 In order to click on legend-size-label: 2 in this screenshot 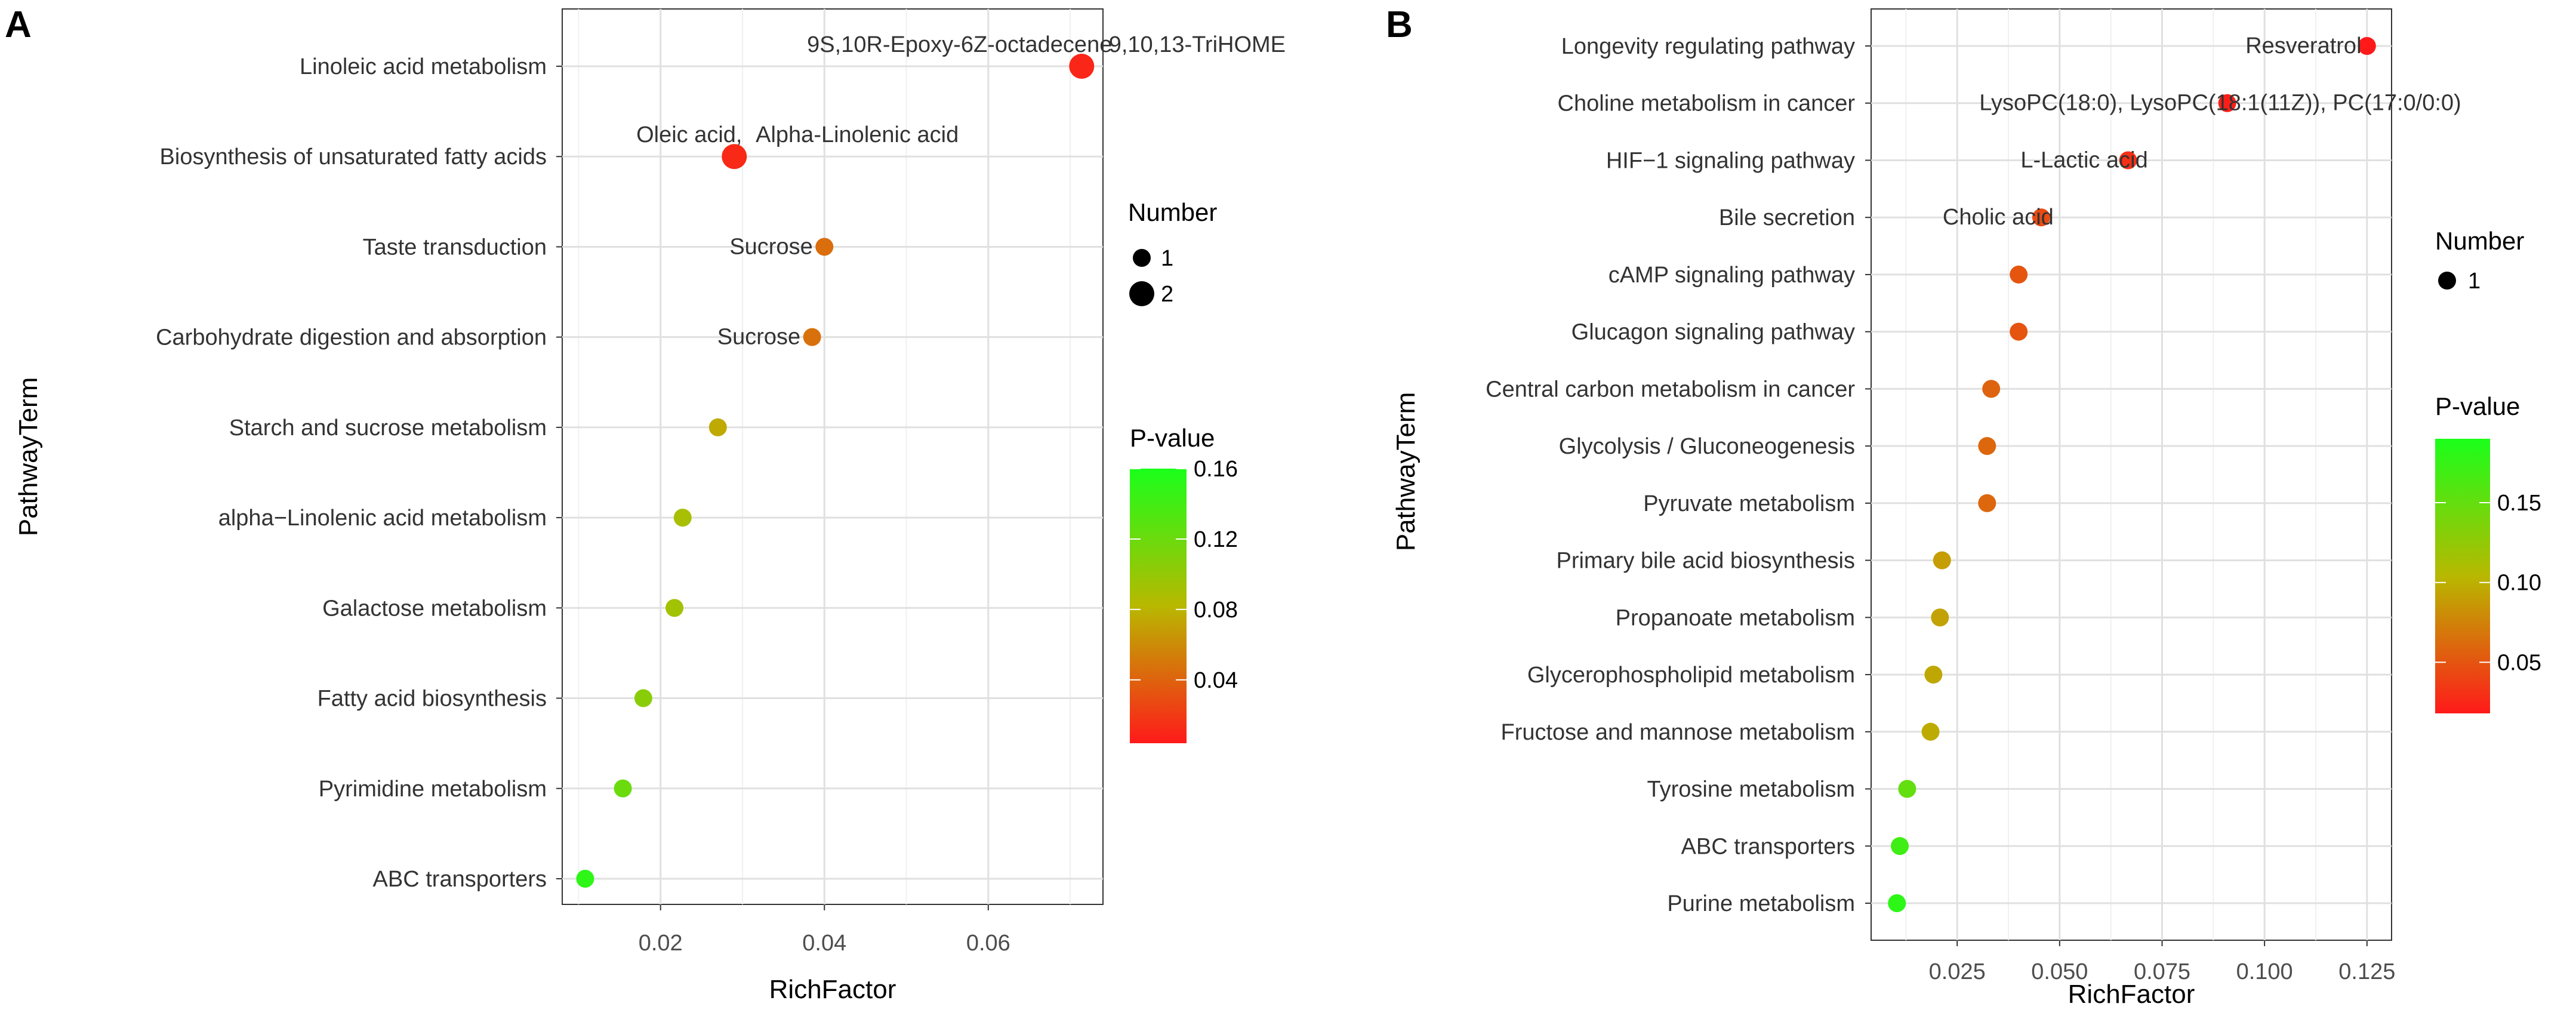, I will do `click(1167, 294)`.